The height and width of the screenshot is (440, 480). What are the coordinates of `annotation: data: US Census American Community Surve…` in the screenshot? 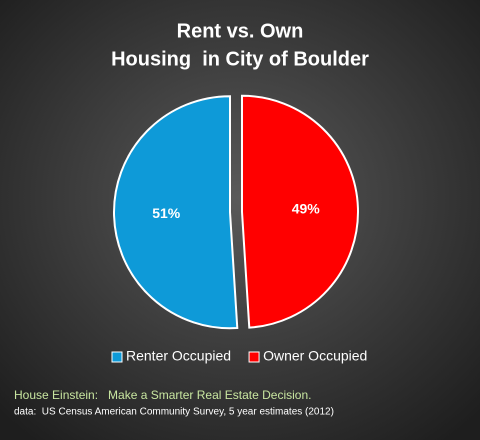 It's located at (174, 412).